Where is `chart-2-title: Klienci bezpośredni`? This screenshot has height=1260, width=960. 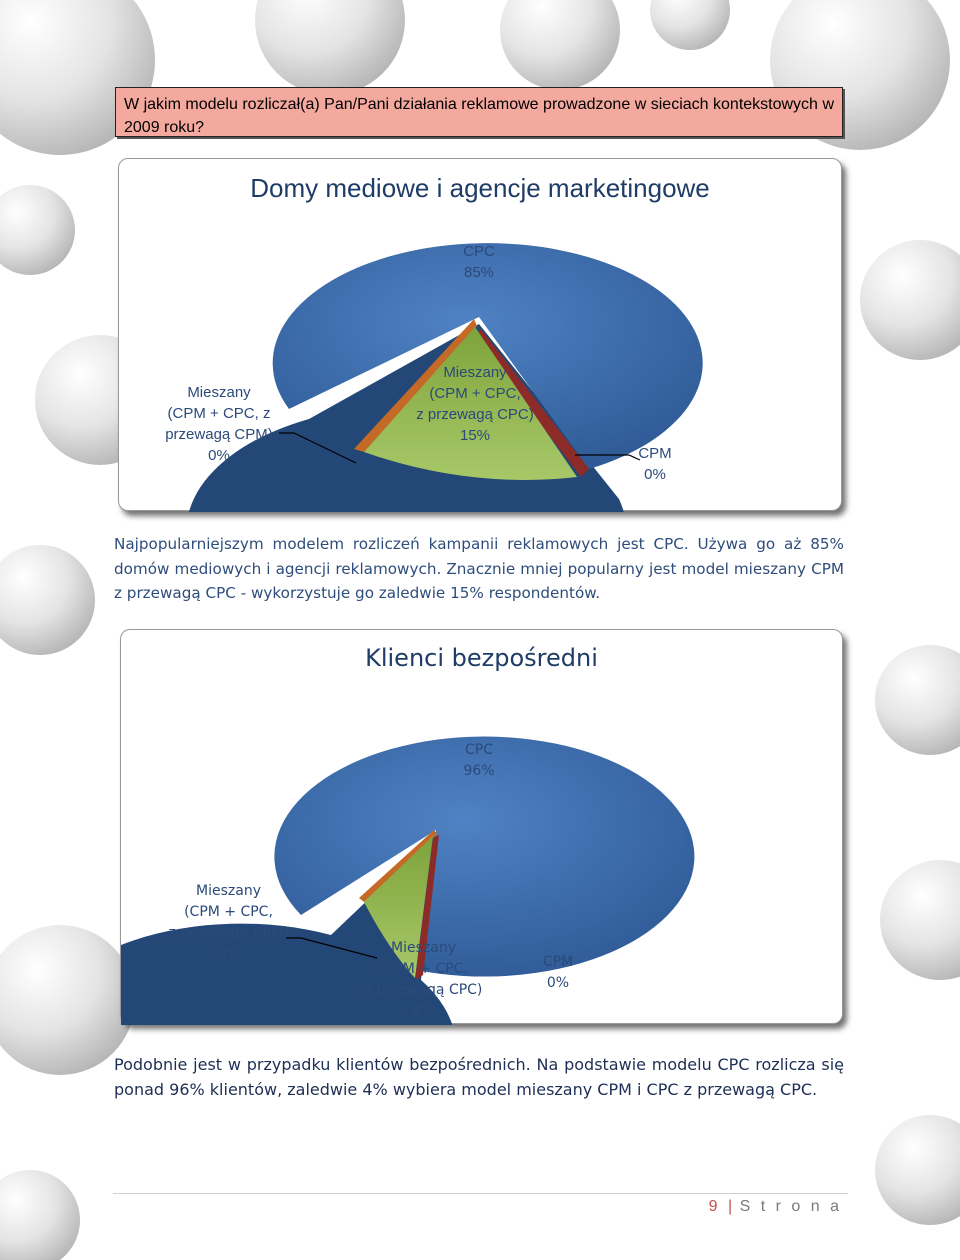
chart-2-title: Klienci bezpośredni is located at coordinates (481, 658).